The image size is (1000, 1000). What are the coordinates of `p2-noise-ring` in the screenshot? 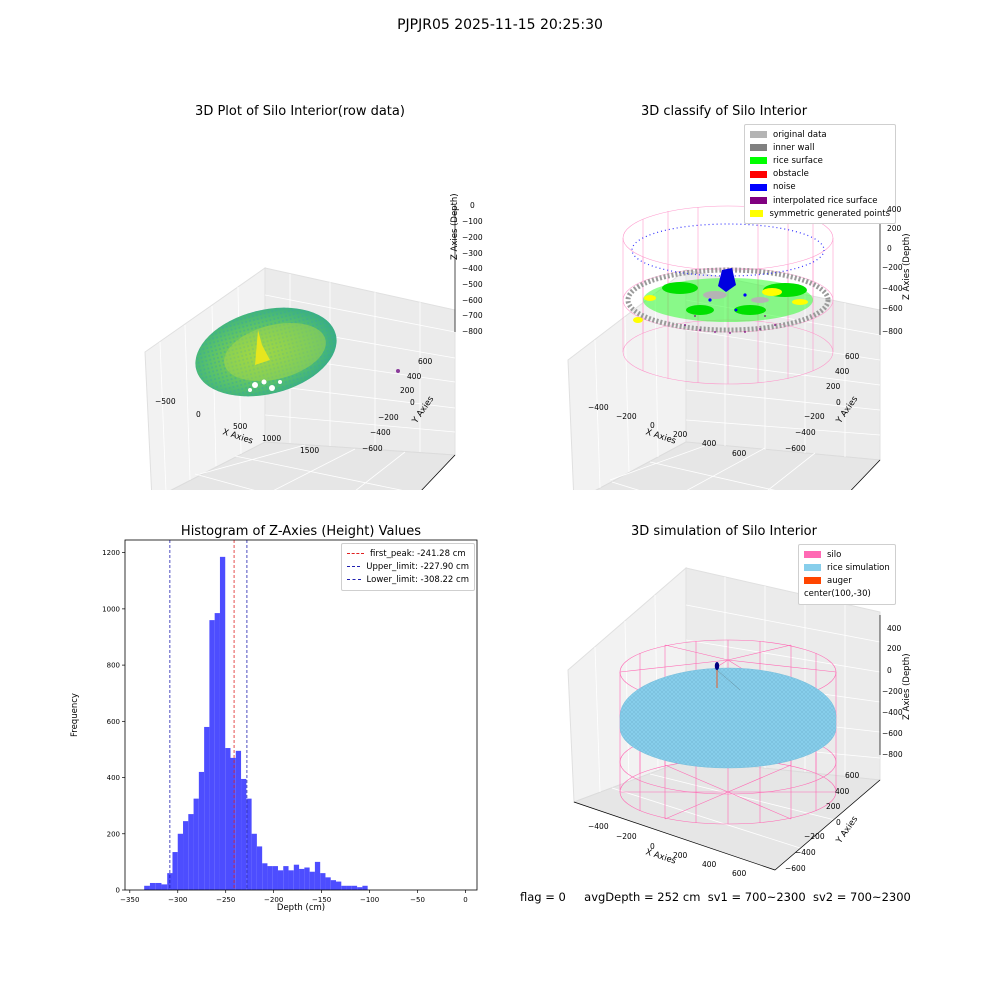 It's located at (728, 250).